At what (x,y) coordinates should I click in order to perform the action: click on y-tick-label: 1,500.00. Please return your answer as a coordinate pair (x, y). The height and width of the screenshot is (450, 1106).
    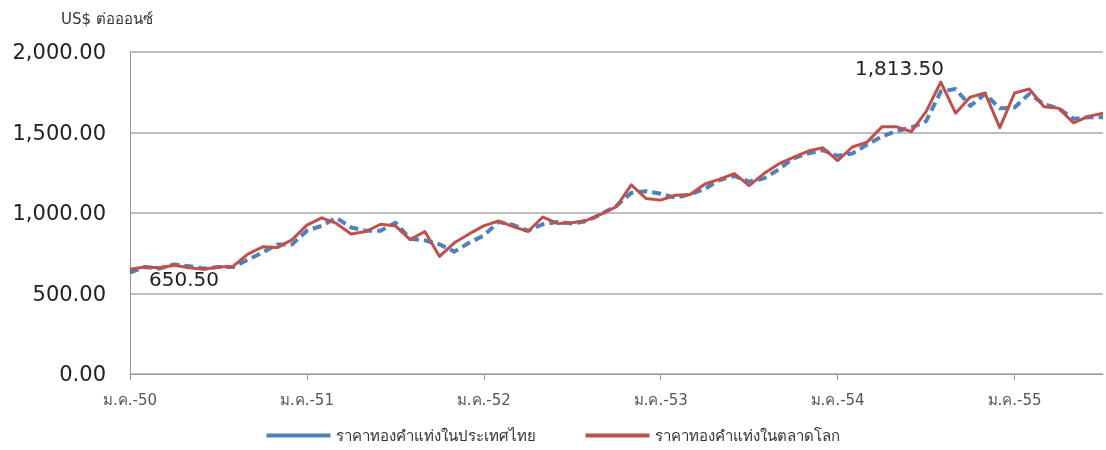
    Looking at the image, I should click on (59, 132).